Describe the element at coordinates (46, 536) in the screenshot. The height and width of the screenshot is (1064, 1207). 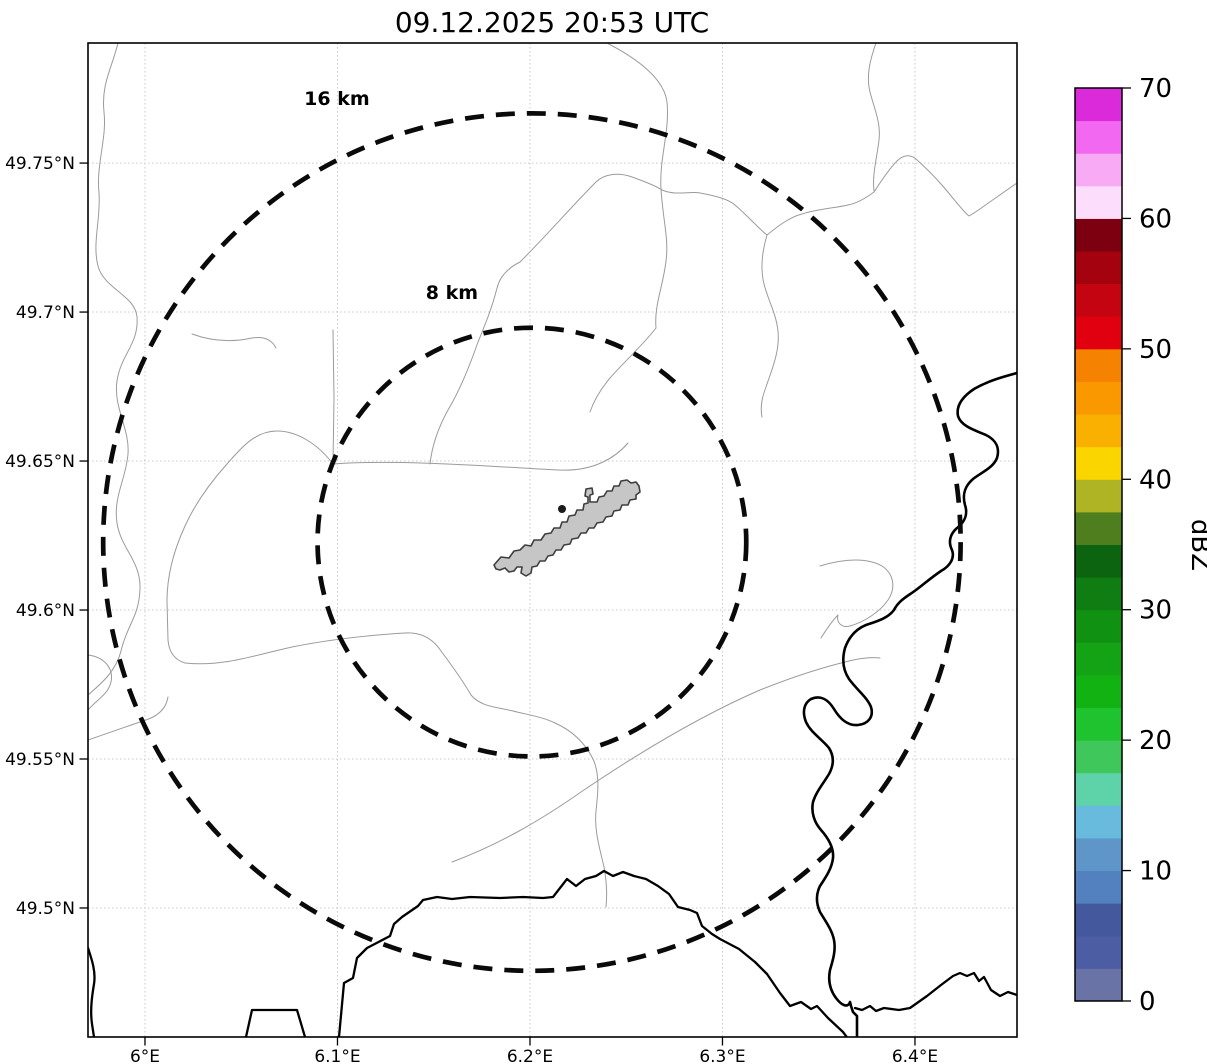
I see `y-axis-ticks: 49.5°N 49.55°N 49.6°N 49.65°N 49.7°N 49.75°N` at that location.